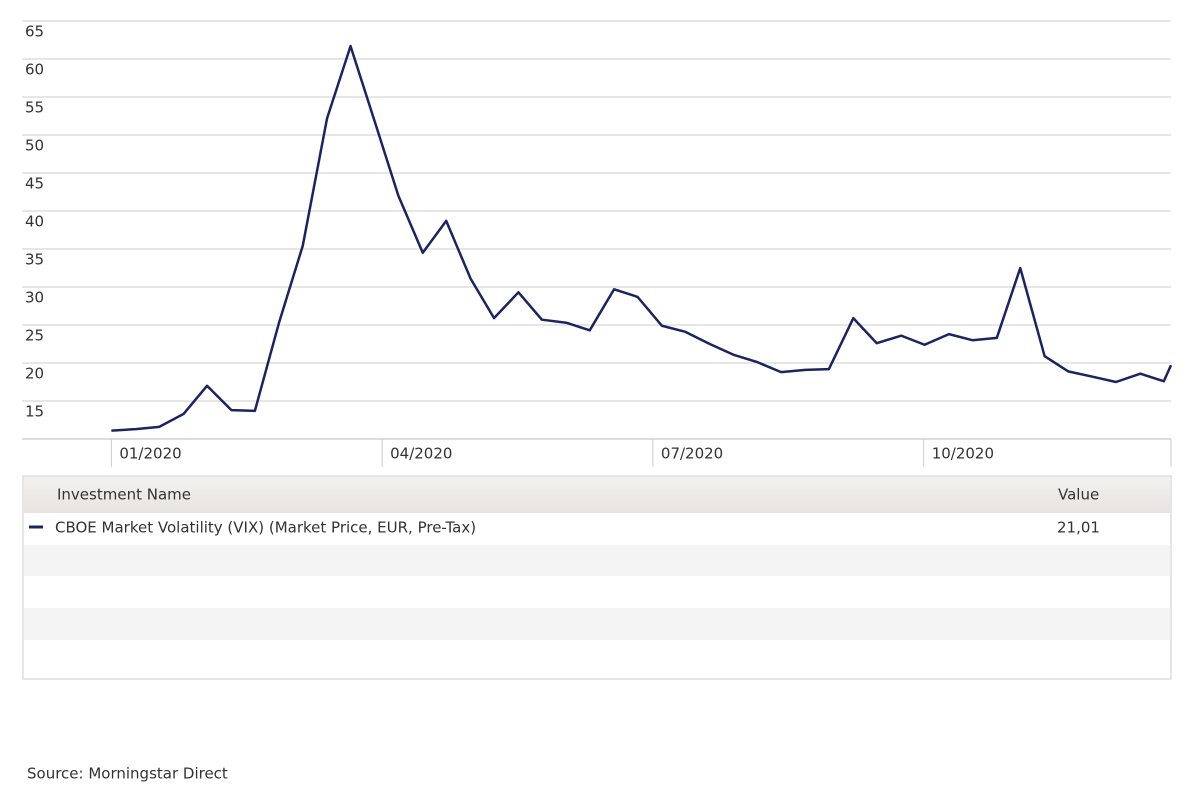  I want to click on y-tick-label: 40, so click(34, 222).